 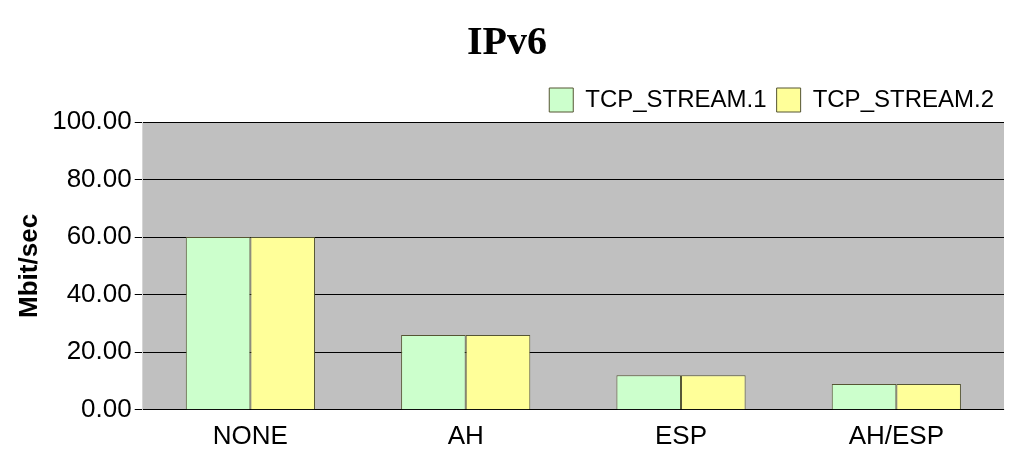 I want to click on x-tick-label: ESP, so click(x=681, y=434).